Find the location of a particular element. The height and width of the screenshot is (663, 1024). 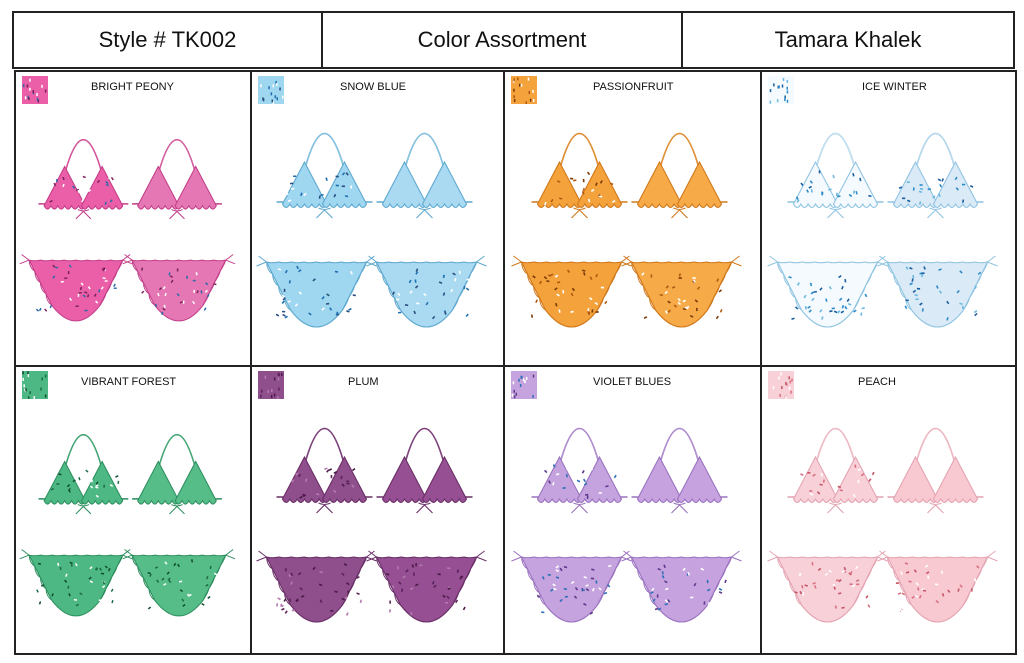

colorway-panel: BRIGHT PEONY is located at coordinates (134, 219).